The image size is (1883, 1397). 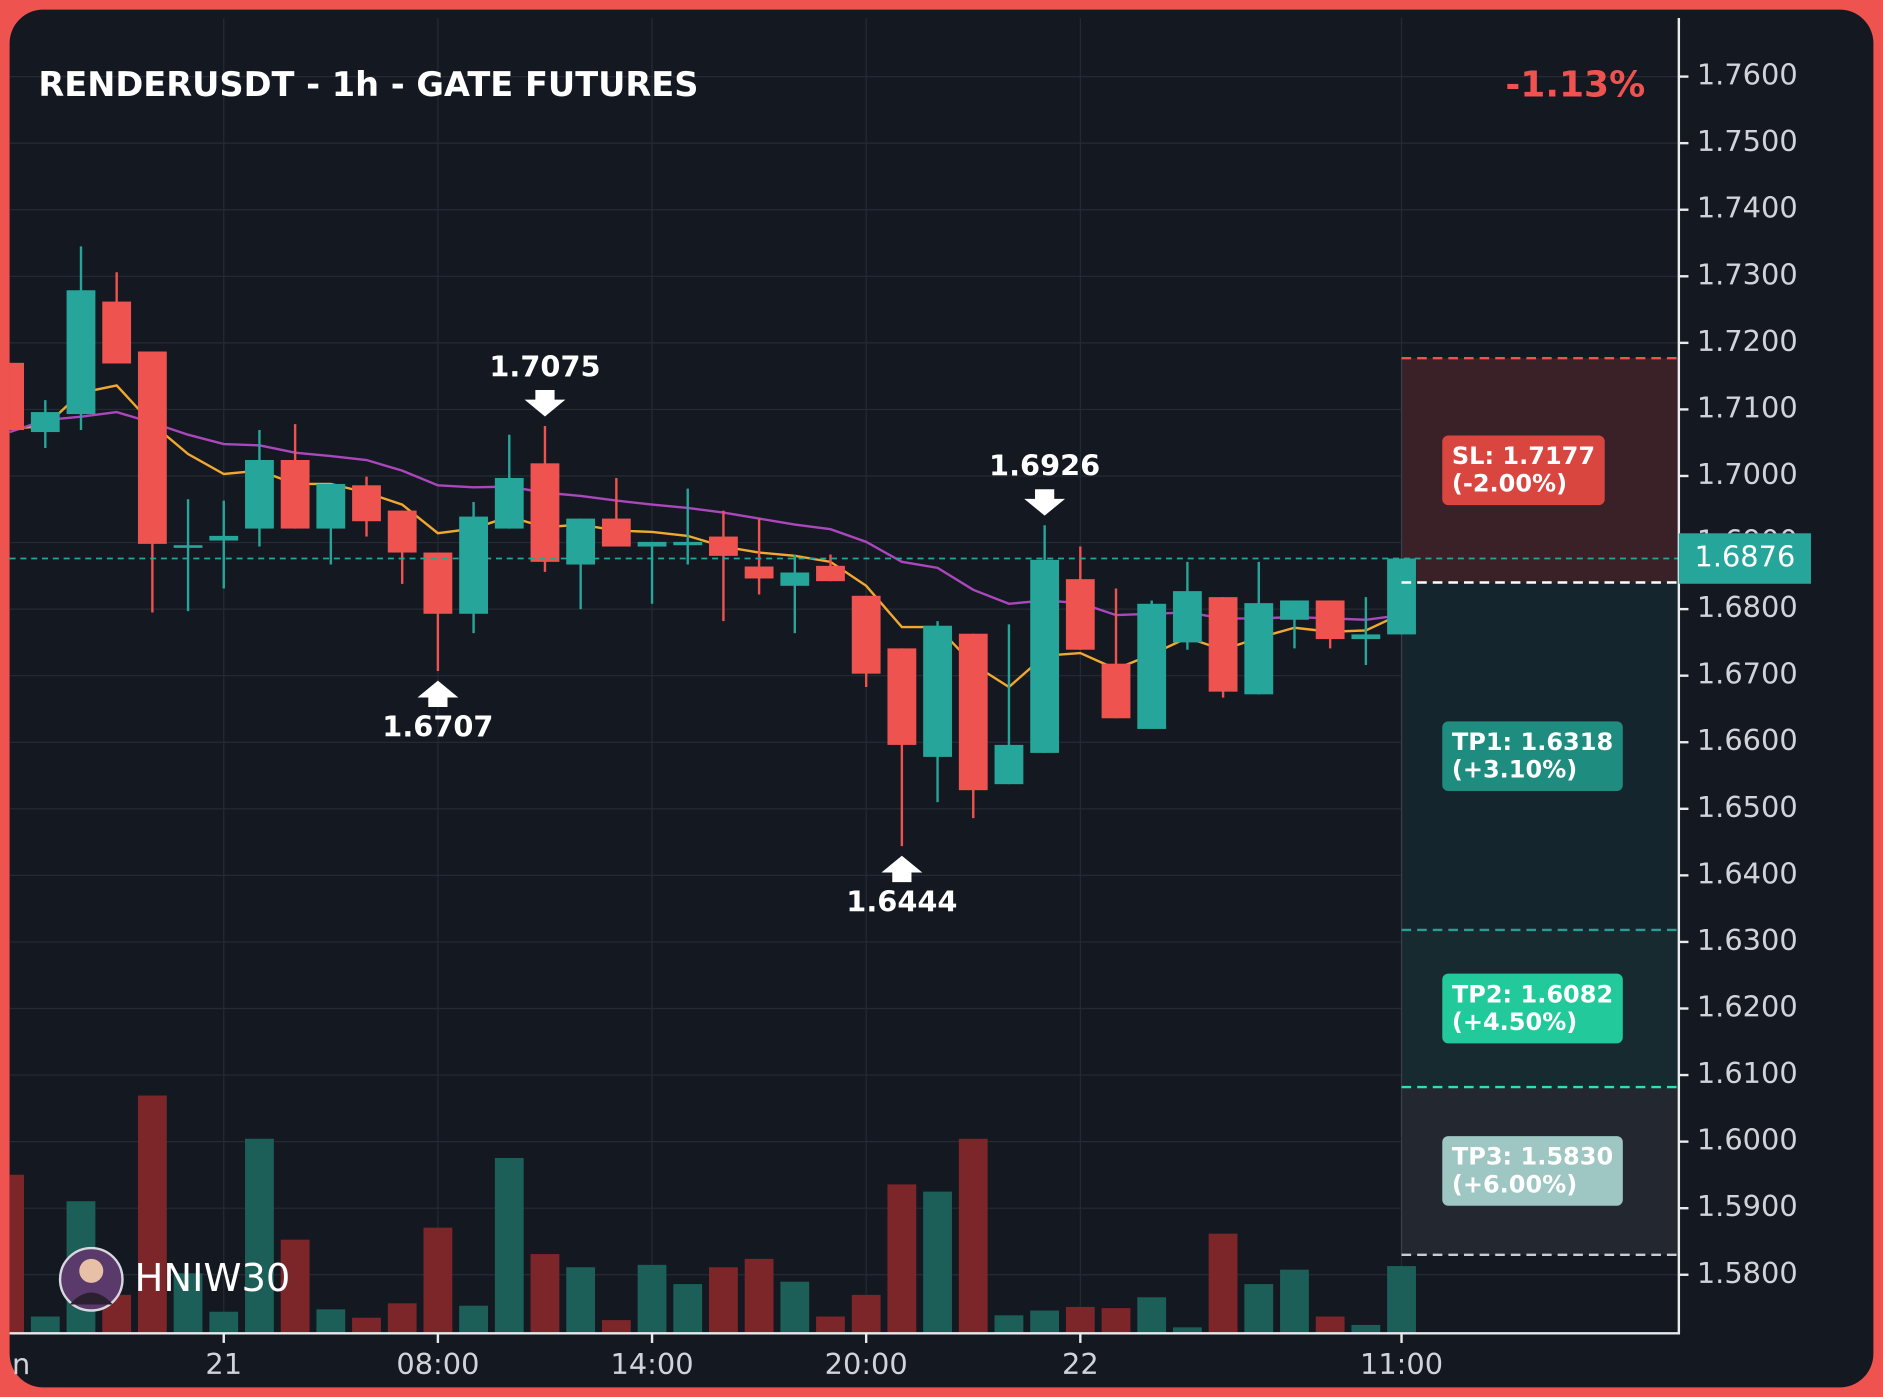 I want to click on y-tick-label: 1.6700, so click(x=1747, y=674).